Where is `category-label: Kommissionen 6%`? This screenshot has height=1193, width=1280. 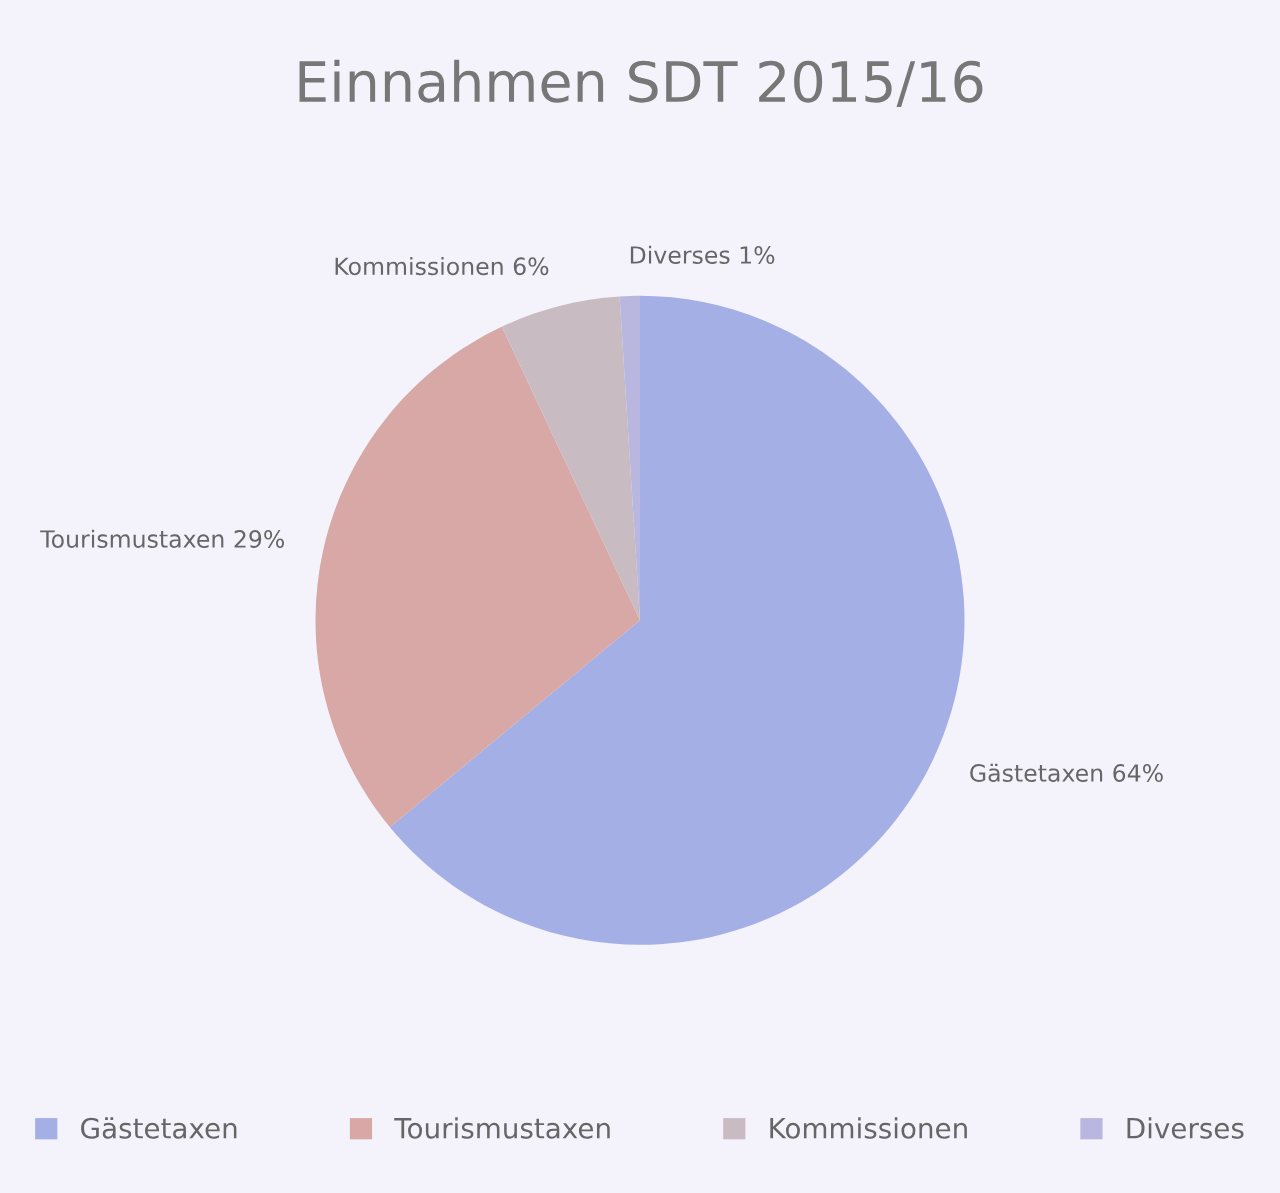 category-label: Kommissionen 6% is located at coordinates (442, 266).